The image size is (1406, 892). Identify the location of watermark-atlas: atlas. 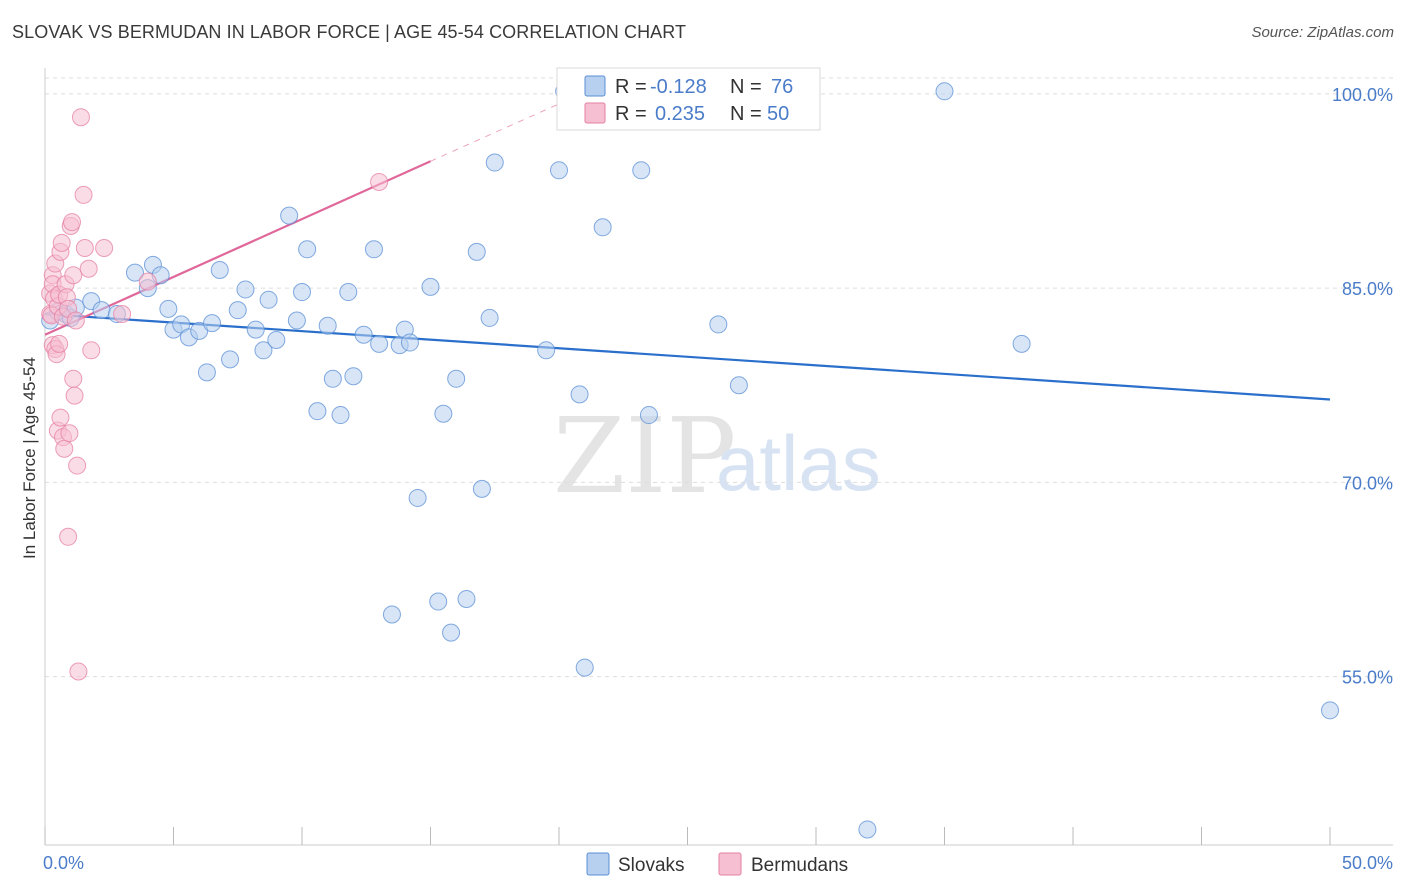
(798, 463).